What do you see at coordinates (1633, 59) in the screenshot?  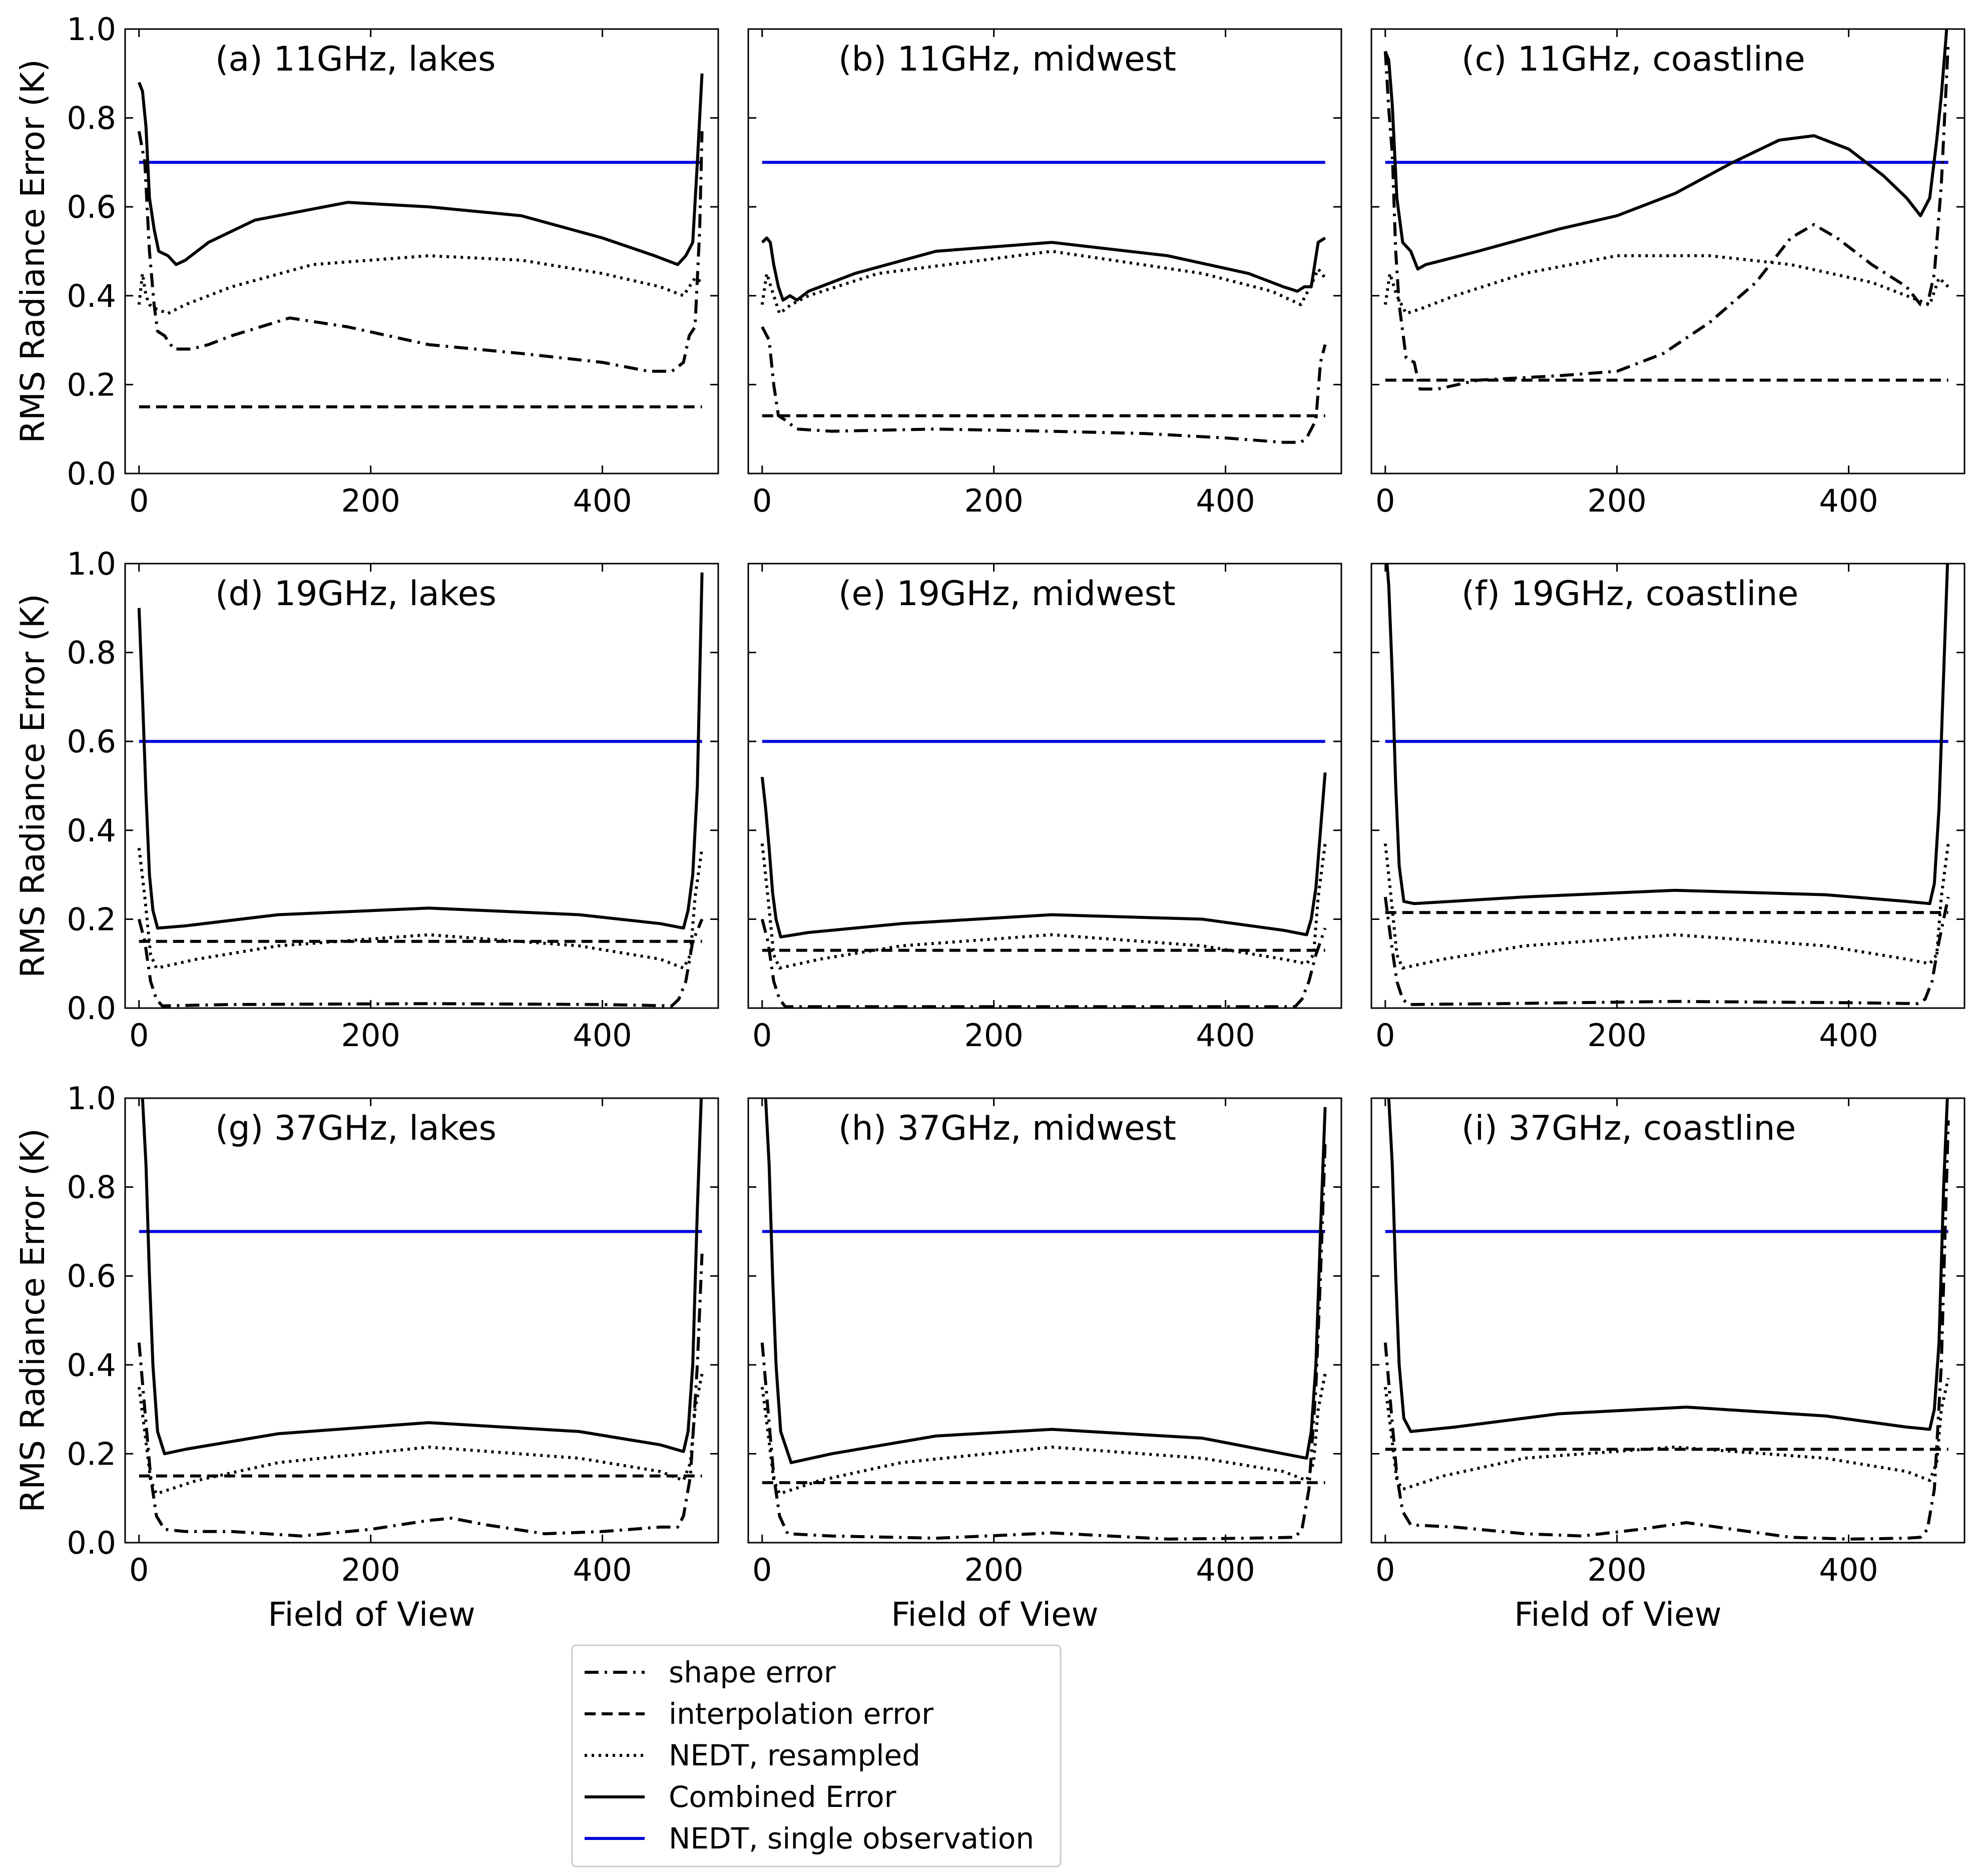 I see `panel-title: (c) 11GHz, coastline` at bounding box center [1633, 59].